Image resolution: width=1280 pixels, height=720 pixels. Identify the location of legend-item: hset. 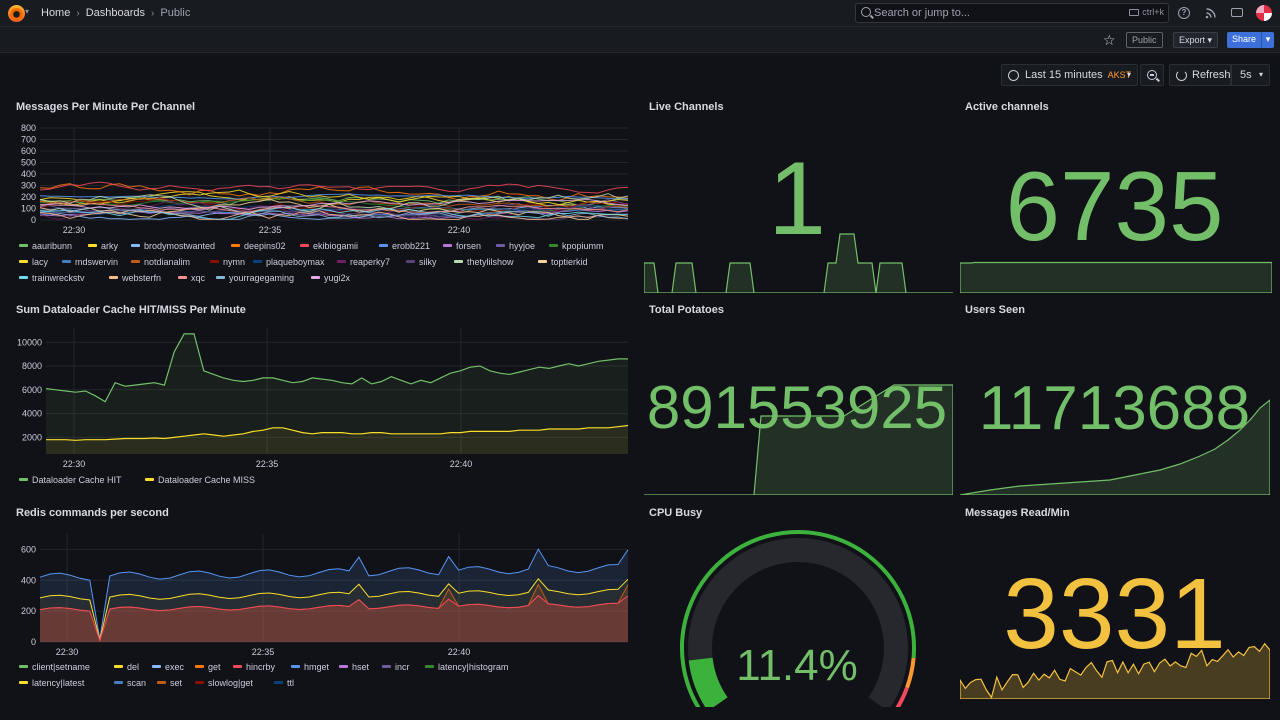
(354, 667).